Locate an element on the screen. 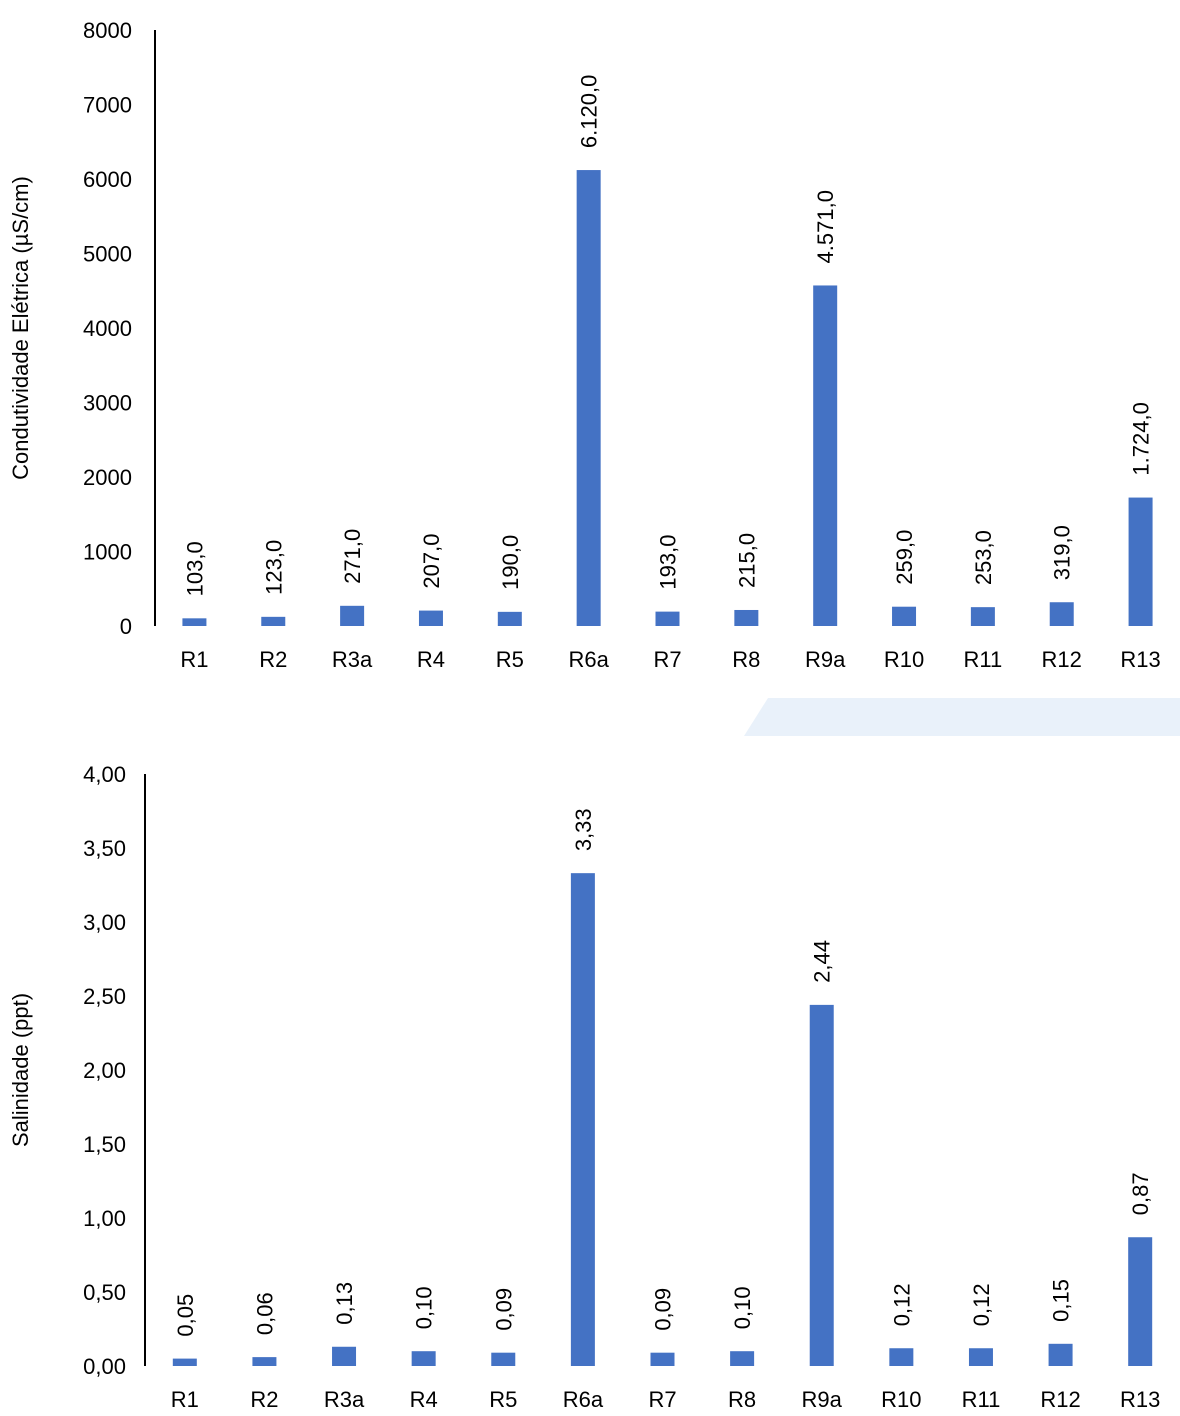 The width and height of the screenshot is (1180, 1416). data-label: 0,13 is located at coordinates (344, 1303).